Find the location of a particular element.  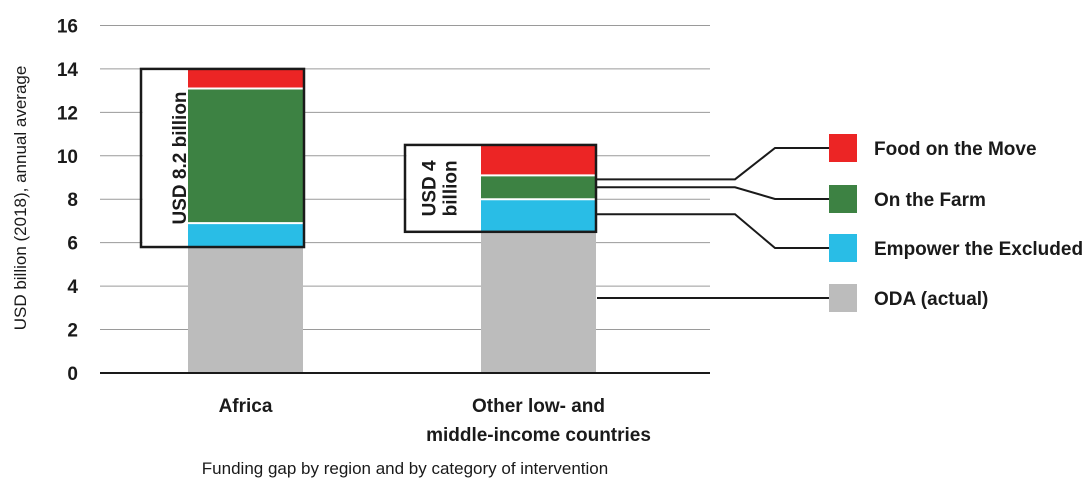

bar-africa-empower-the-excluded is located at coordinates (245, 235).